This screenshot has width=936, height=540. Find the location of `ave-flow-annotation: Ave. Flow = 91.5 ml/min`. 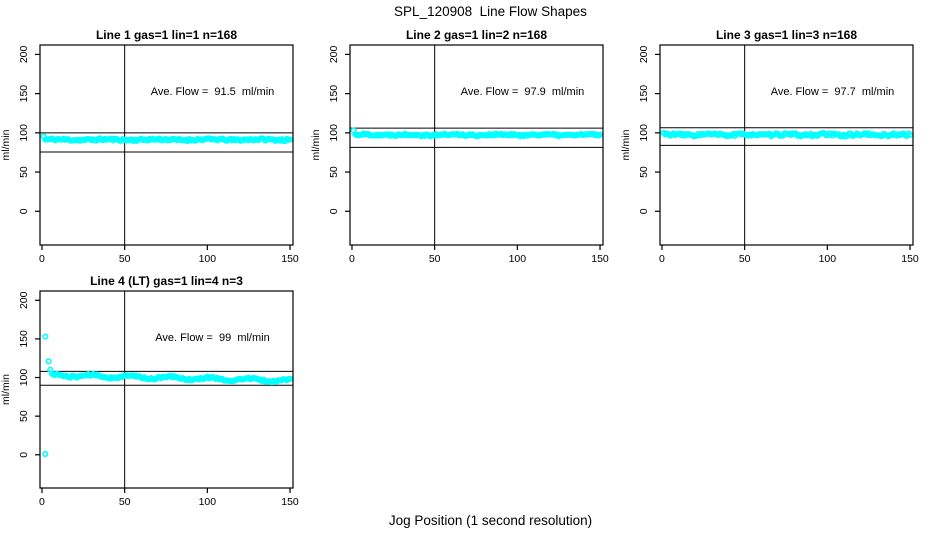

ave-flow-annotation: Ave. Flow = 91.5 ml/min is located at coordinates (212, 92).